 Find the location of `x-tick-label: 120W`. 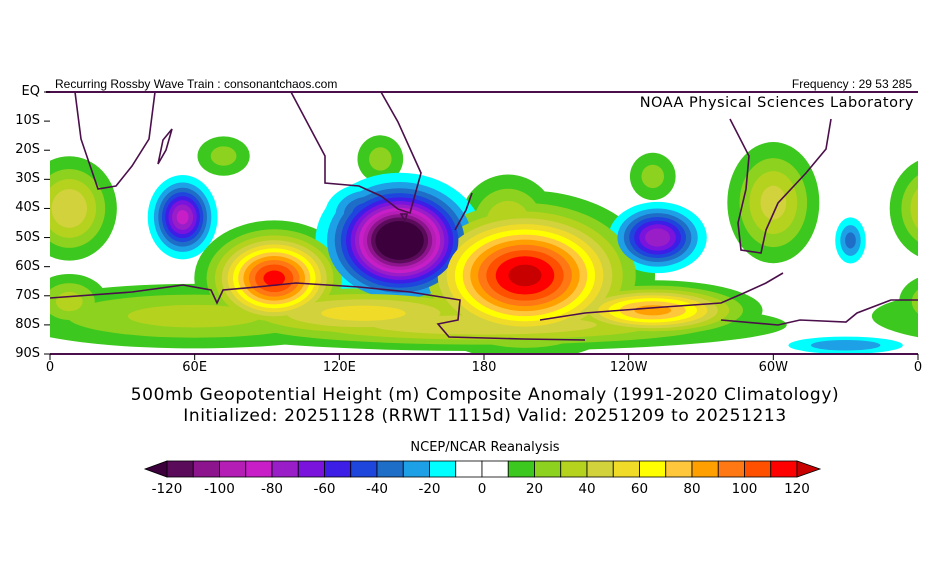

x-tick-label: 120W is located at coordinates (628, 367).